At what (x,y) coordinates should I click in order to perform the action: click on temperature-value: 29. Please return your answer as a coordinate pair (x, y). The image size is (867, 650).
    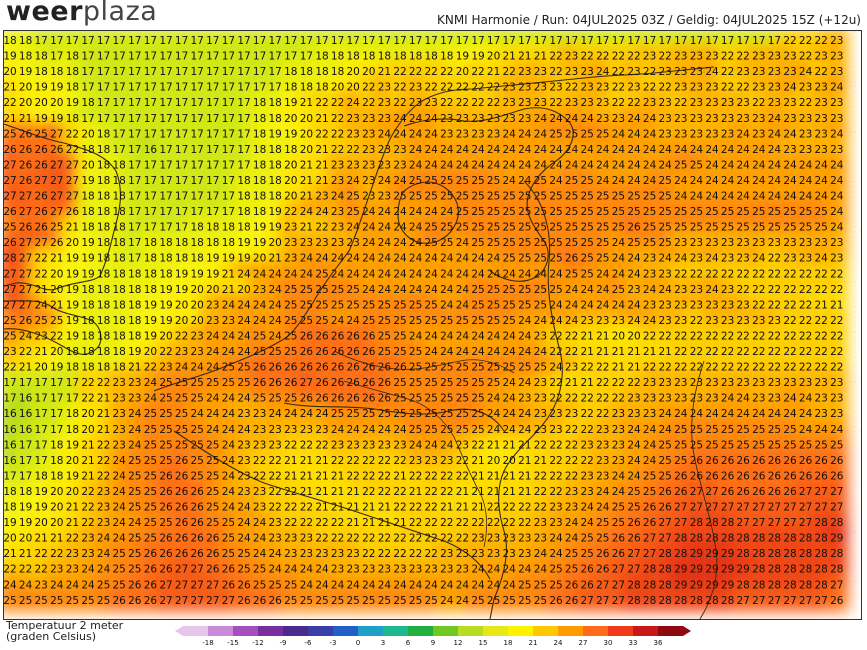
    Looking at the image, I should click on (696, 554).